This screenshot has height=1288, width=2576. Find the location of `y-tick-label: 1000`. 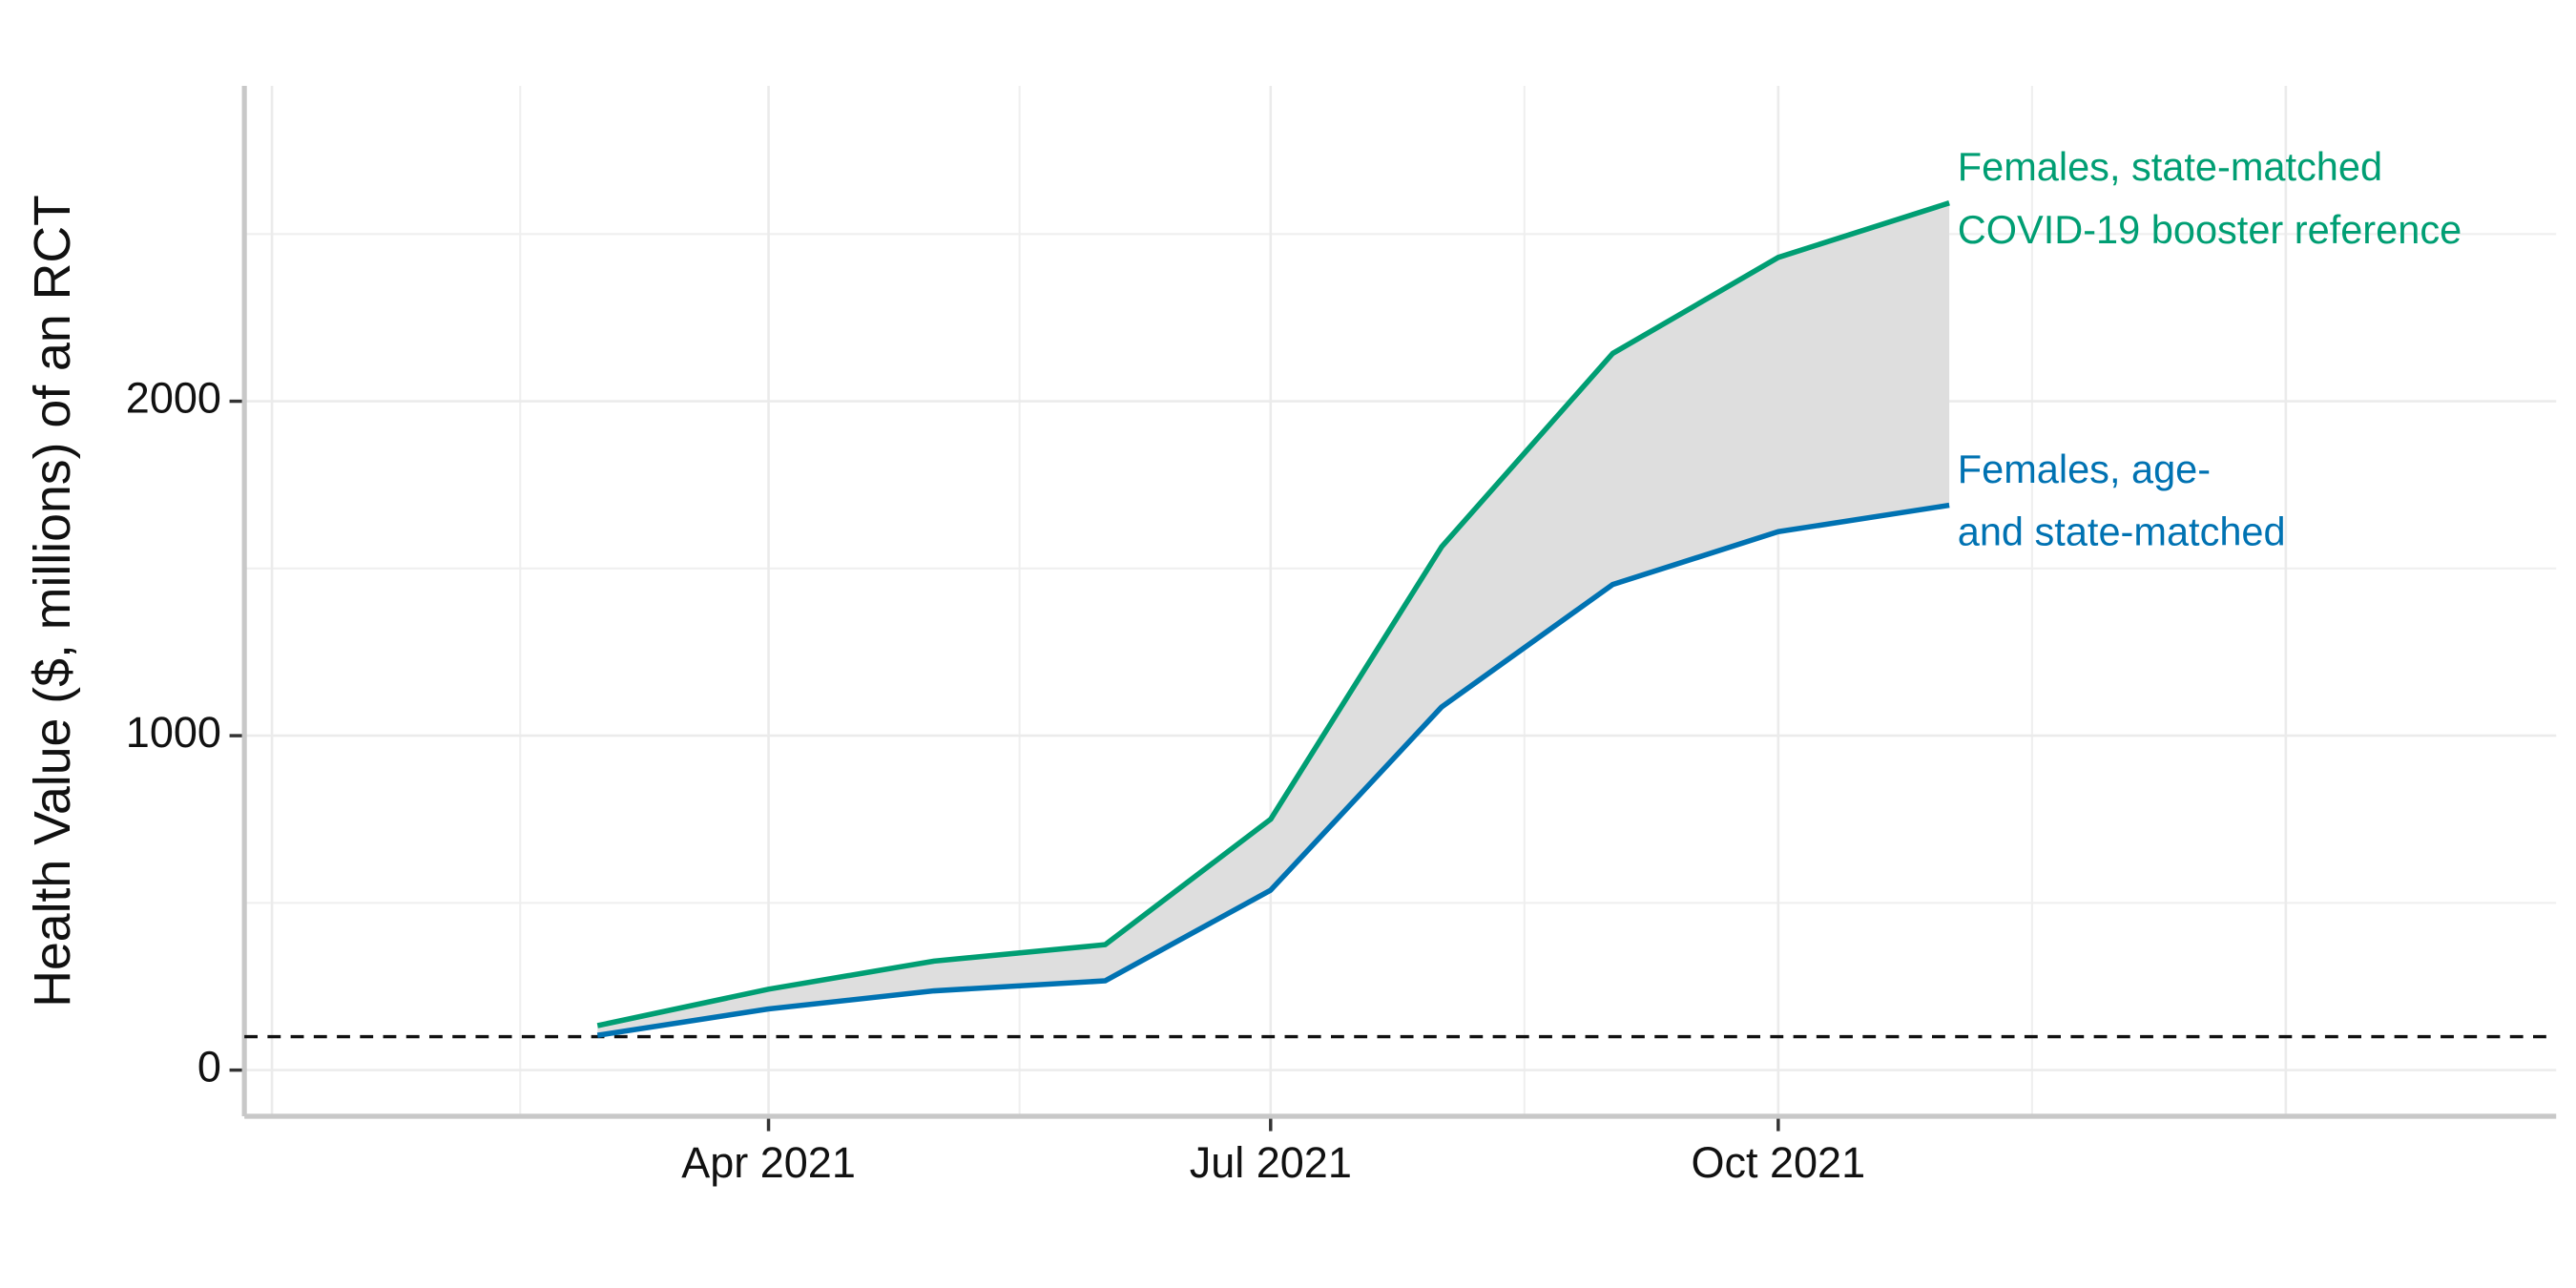

y-tick-label: 1000 is located at coordinates (173, 732).